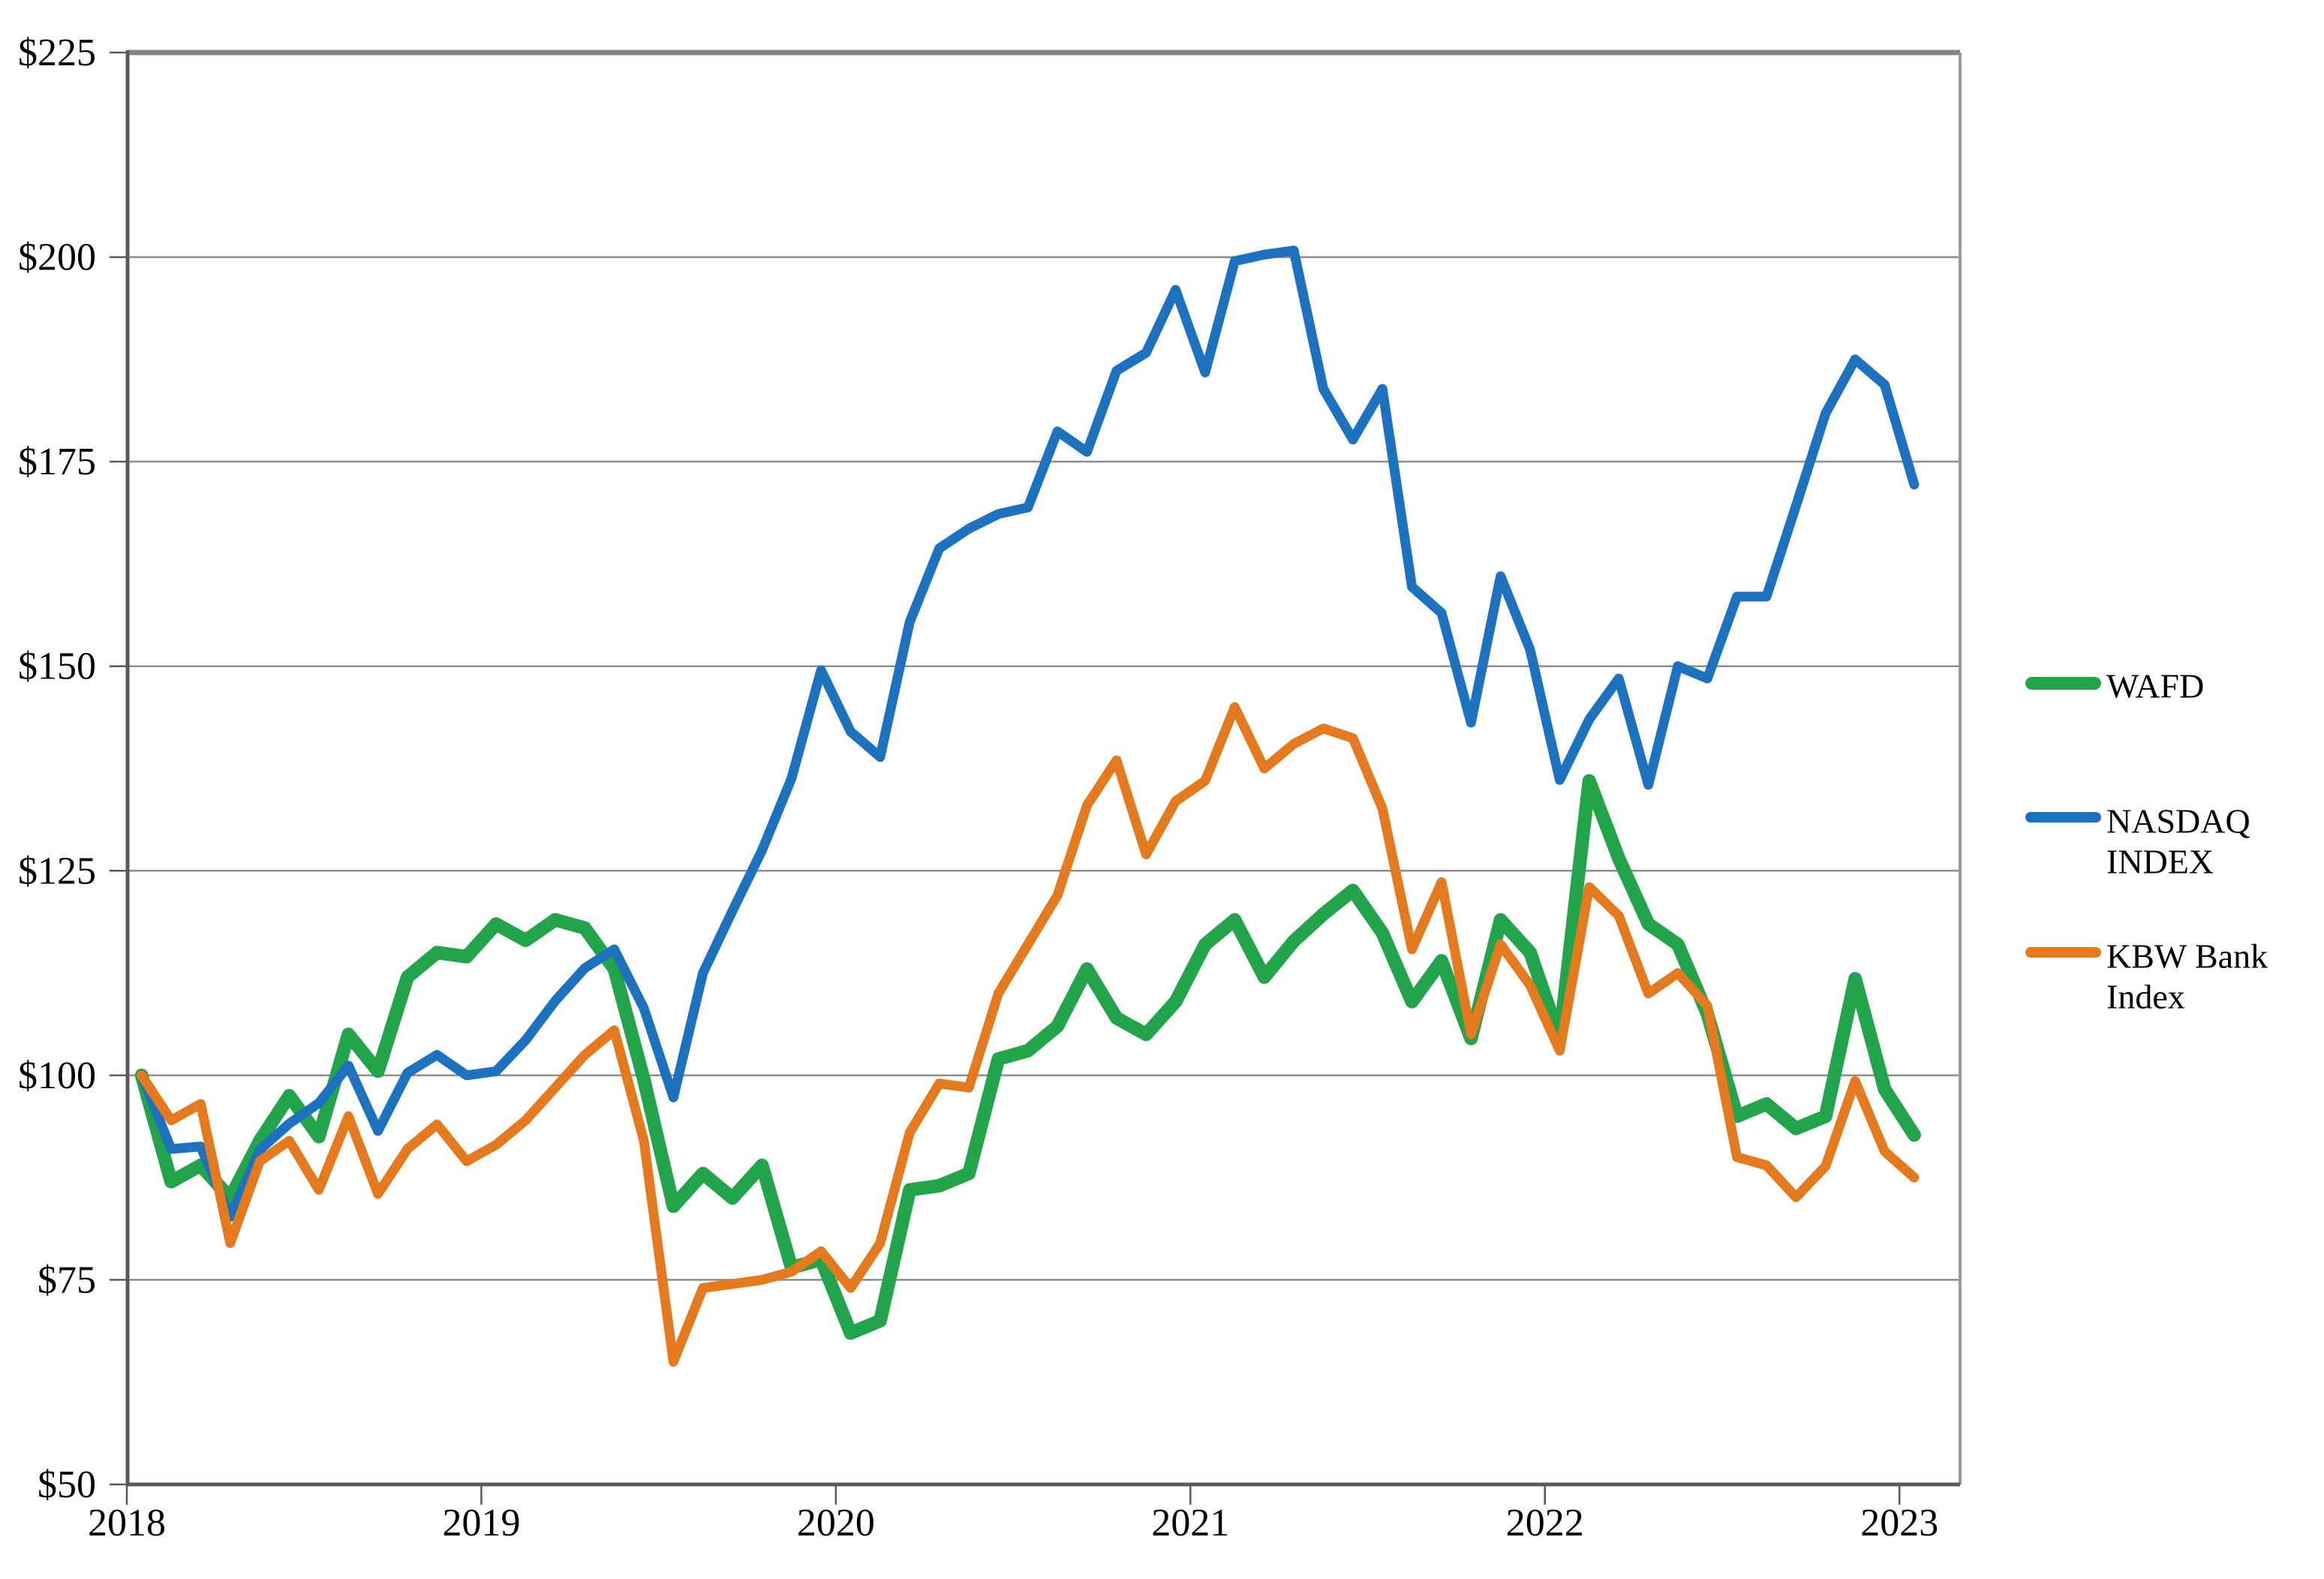 This screenshot has width=2324, height=1579. I want to click on legend-item-nasdaq: NASDAQ INDEX, so click(2137, 848).